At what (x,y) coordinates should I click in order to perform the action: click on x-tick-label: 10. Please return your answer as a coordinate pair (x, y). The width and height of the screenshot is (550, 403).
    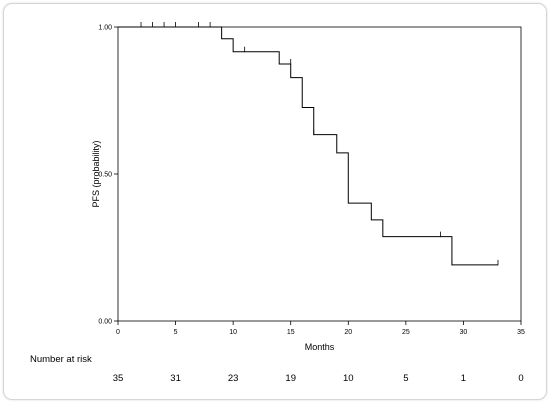
    Looking at the image, I should click on (233, 332).